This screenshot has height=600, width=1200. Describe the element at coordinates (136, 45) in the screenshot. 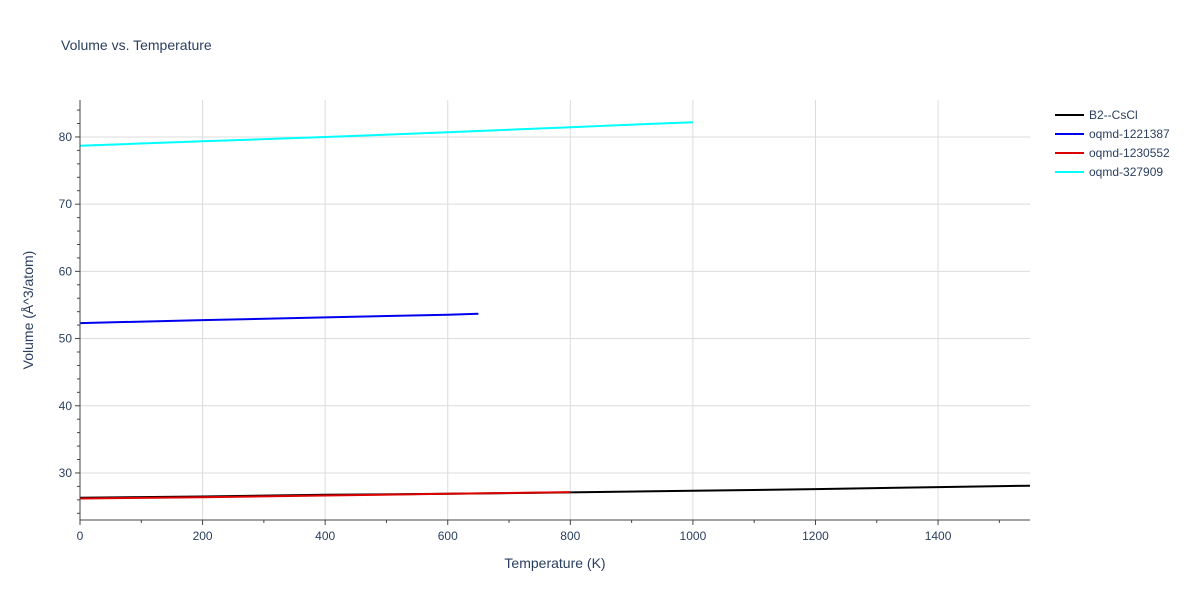

I see `chart-title: Volume vs. Temperature` at that location.